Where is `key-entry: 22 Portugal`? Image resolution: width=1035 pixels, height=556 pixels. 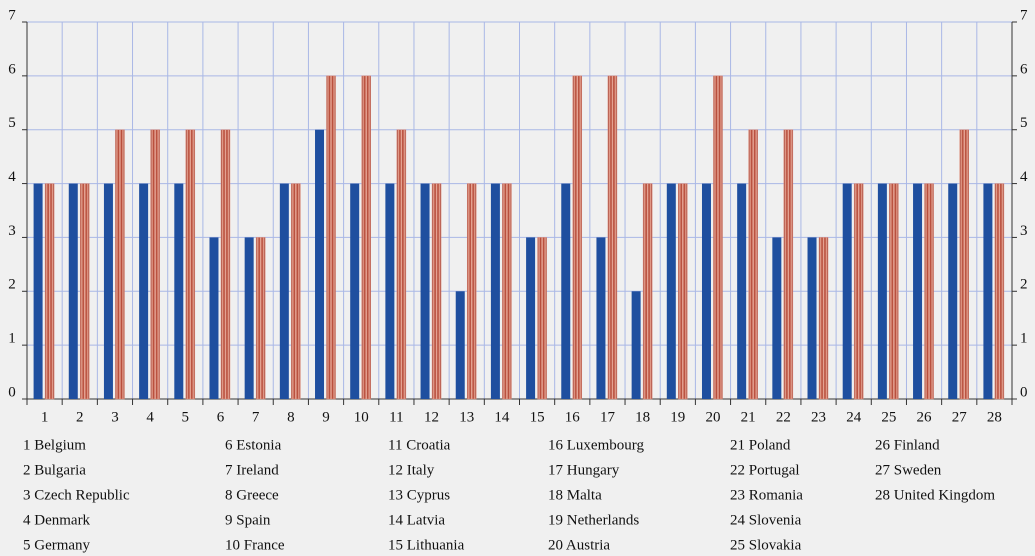 key-entry: 22 Portugal is located at coordinates (765, 470).